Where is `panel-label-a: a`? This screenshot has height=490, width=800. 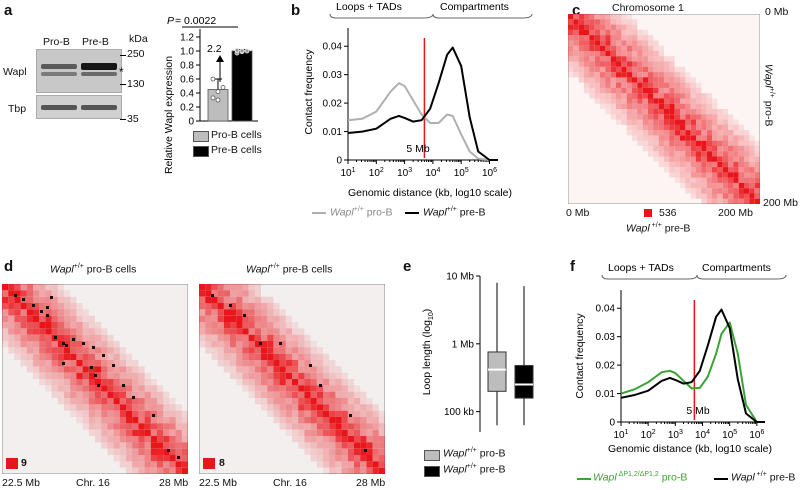 panel-label-a: a is located at coordinates (8, 10).